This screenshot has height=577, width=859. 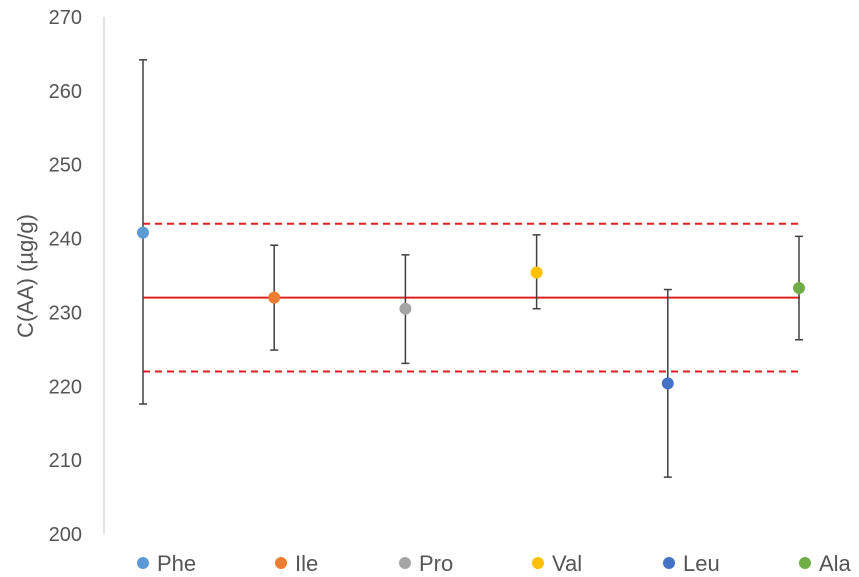 What do you see at coordinates (701, 563) in the screenshot?
I see `legend-label: Leu` at bounding box center [701, 563].